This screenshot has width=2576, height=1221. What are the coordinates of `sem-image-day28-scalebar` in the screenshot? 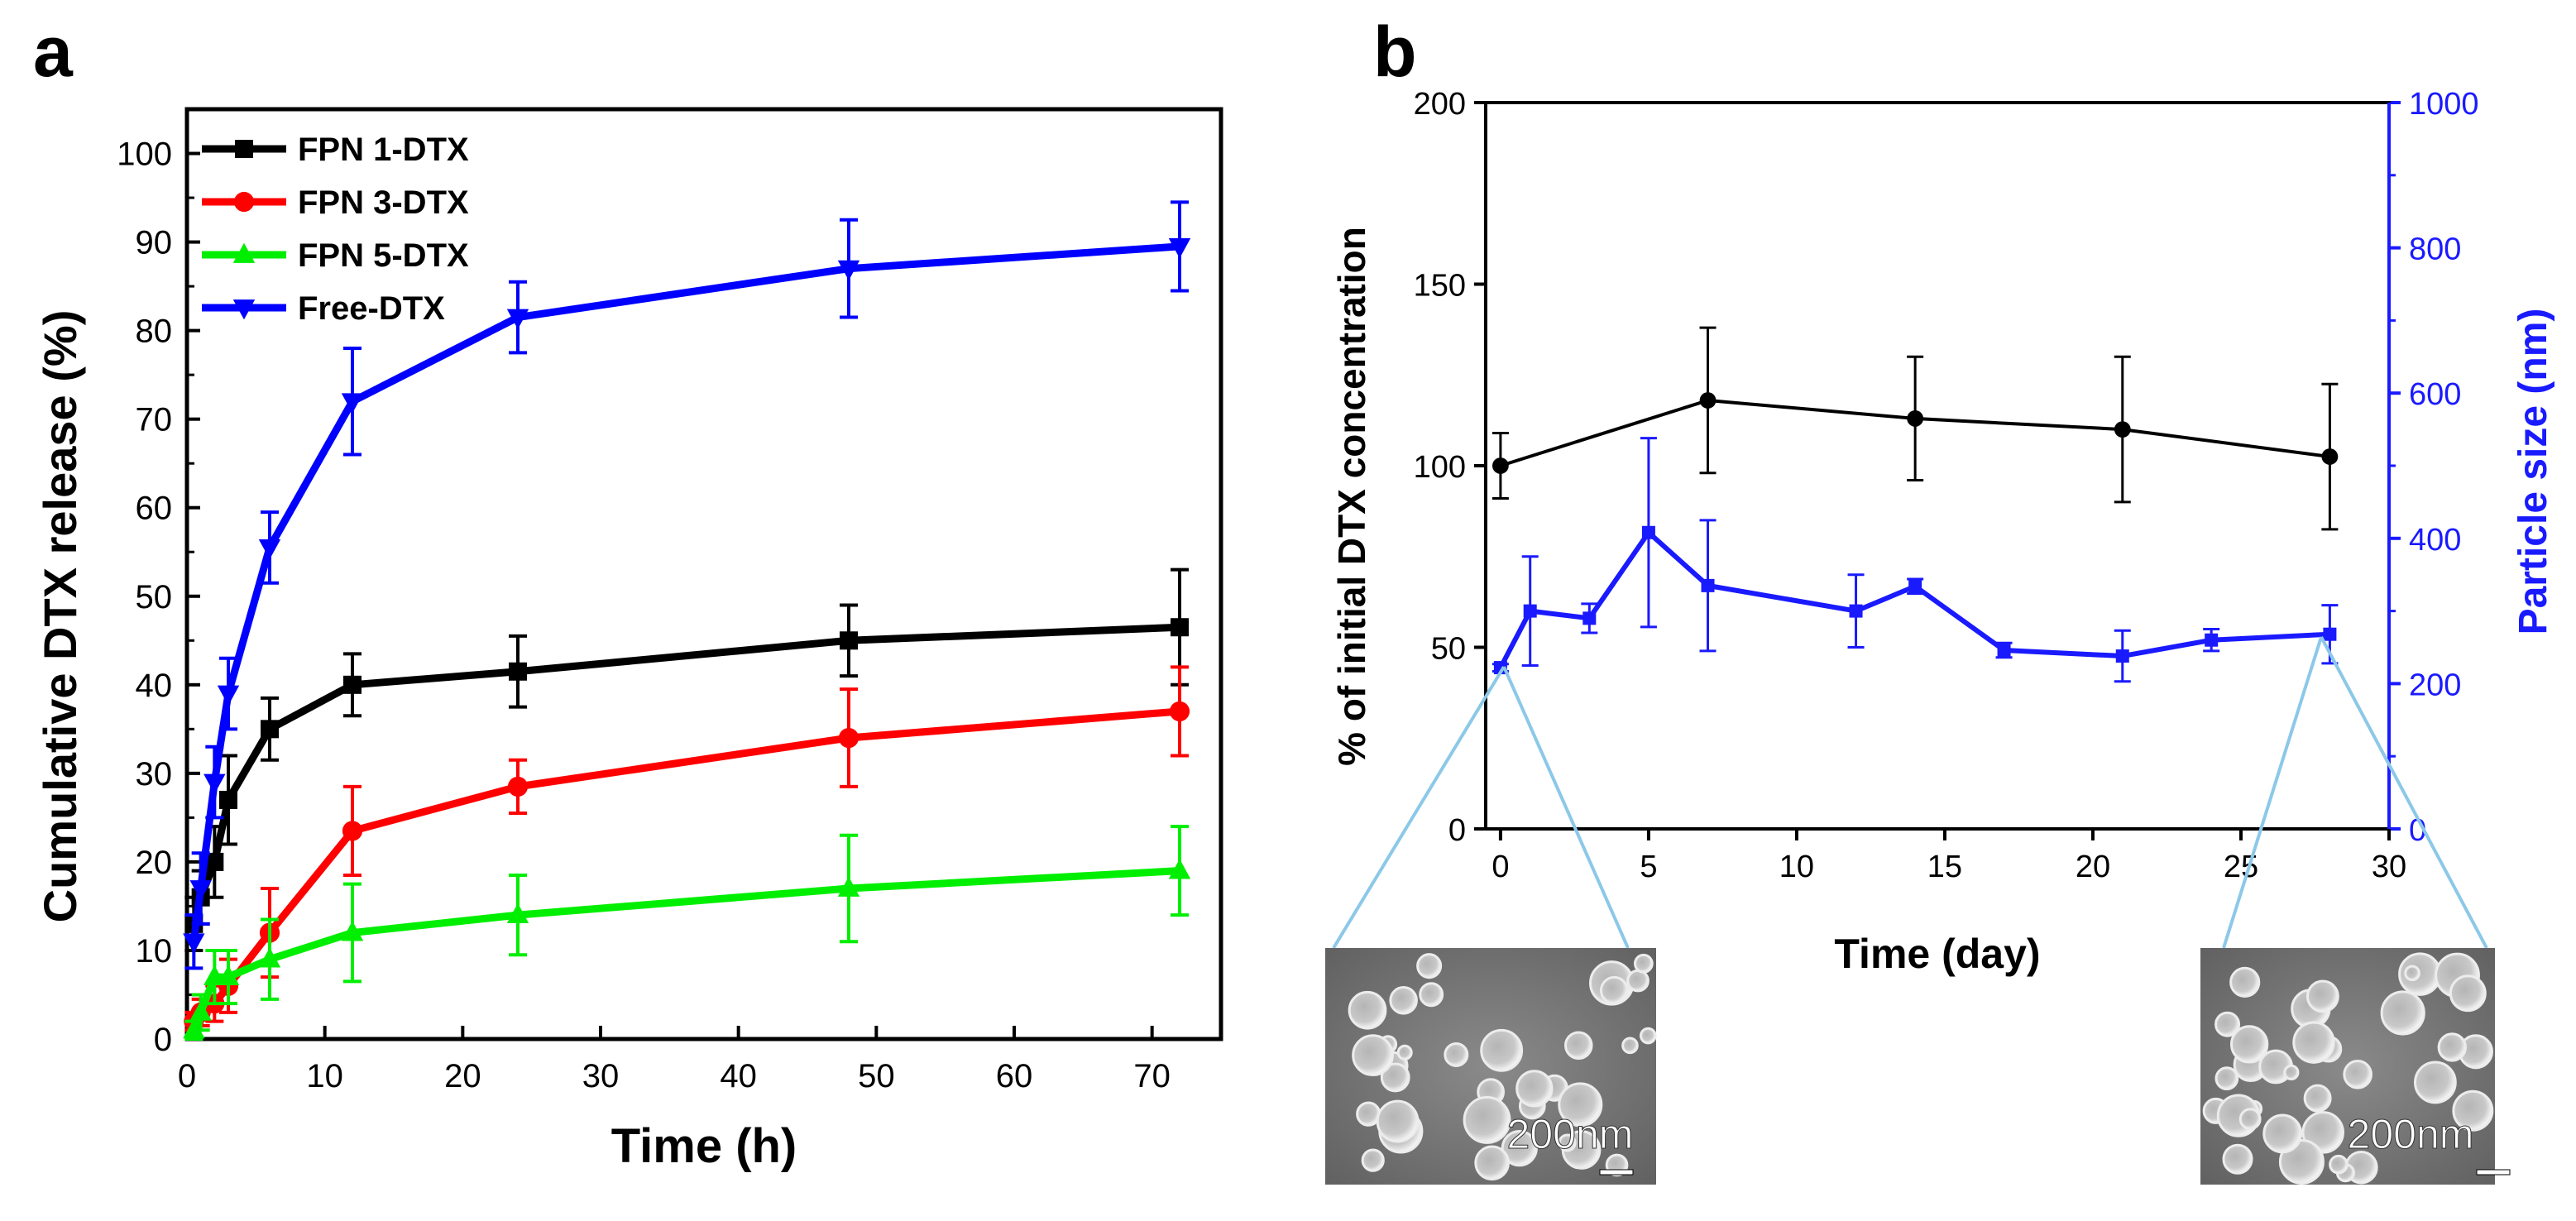 It's located at (2493, 1172).